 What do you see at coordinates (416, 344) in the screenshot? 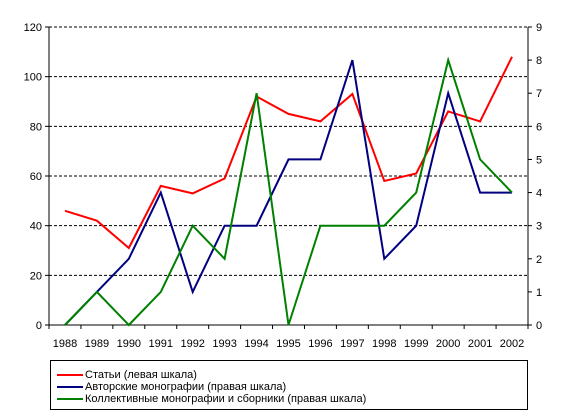
I see `x-tick-label: 1999` at bounding box center [416, 344].